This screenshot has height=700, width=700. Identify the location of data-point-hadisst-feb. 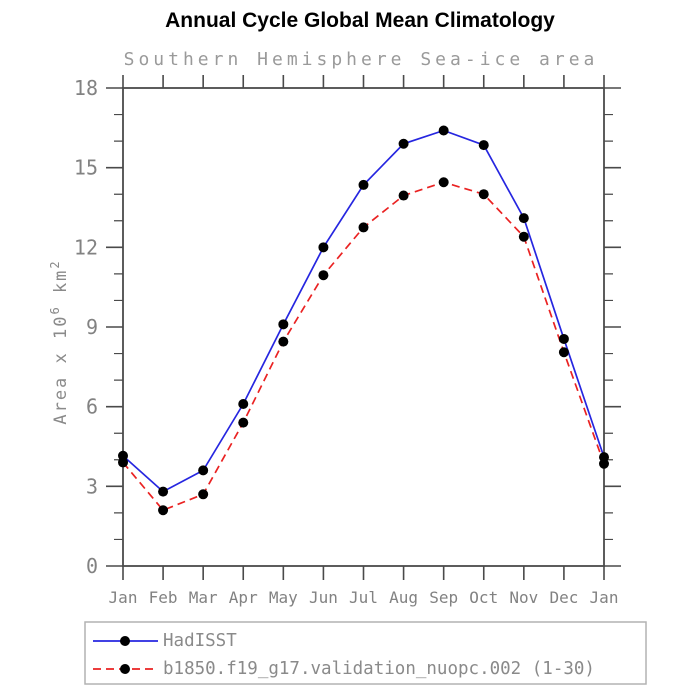
(163, 491).